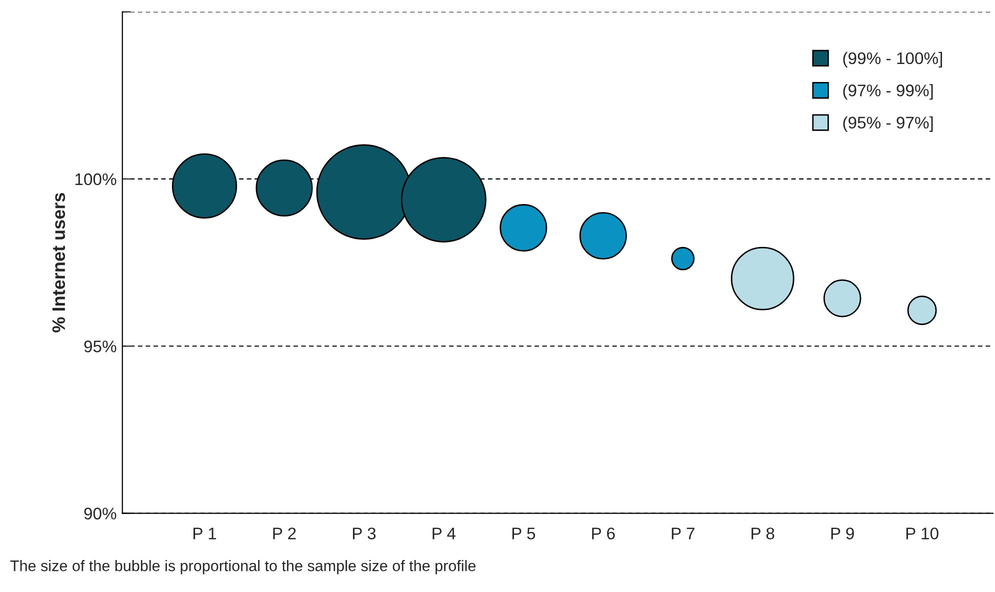 Image resolution: width=995 pixels, height=592 pixels. Describe the element at coordinates (95, 179) in the screenshot. I see `y-tick-label: 100%` at that location.